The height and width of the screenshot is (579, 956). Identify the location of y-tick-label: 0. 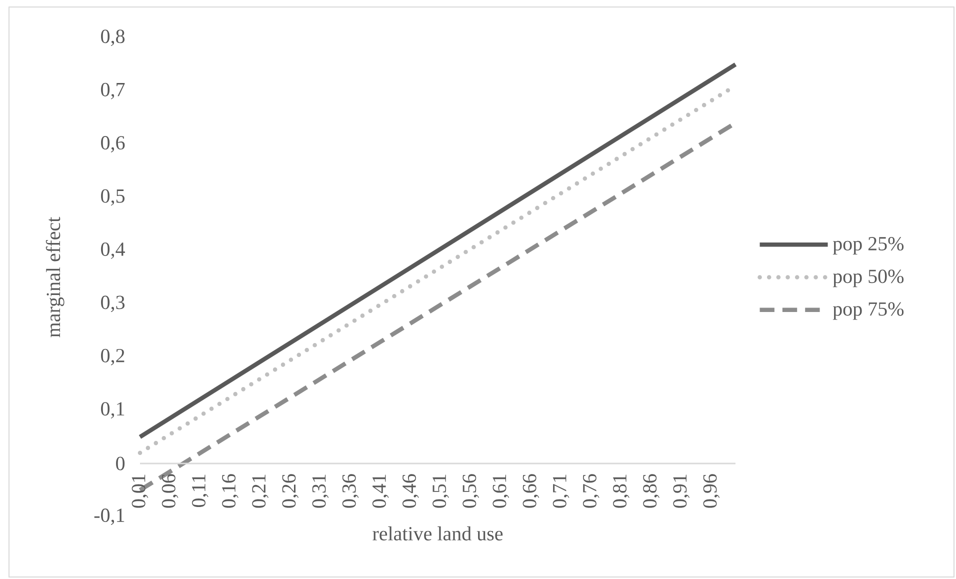
(120, 463).